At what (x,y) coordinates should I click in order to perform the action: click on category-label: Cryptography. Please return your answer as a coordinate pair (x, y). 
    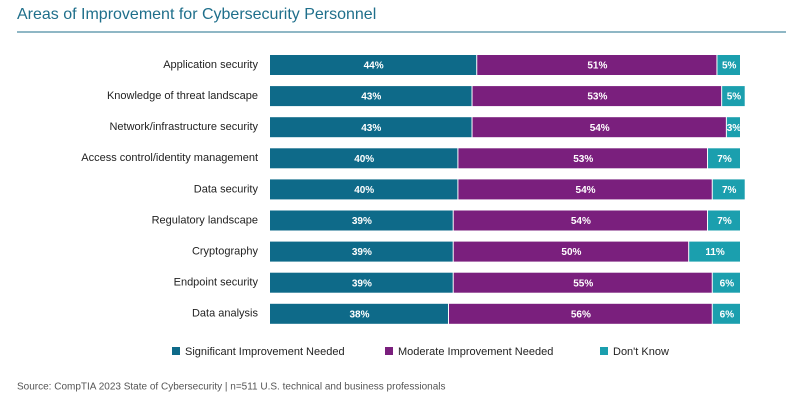
    Looking at the image, I should click on (225, 252).